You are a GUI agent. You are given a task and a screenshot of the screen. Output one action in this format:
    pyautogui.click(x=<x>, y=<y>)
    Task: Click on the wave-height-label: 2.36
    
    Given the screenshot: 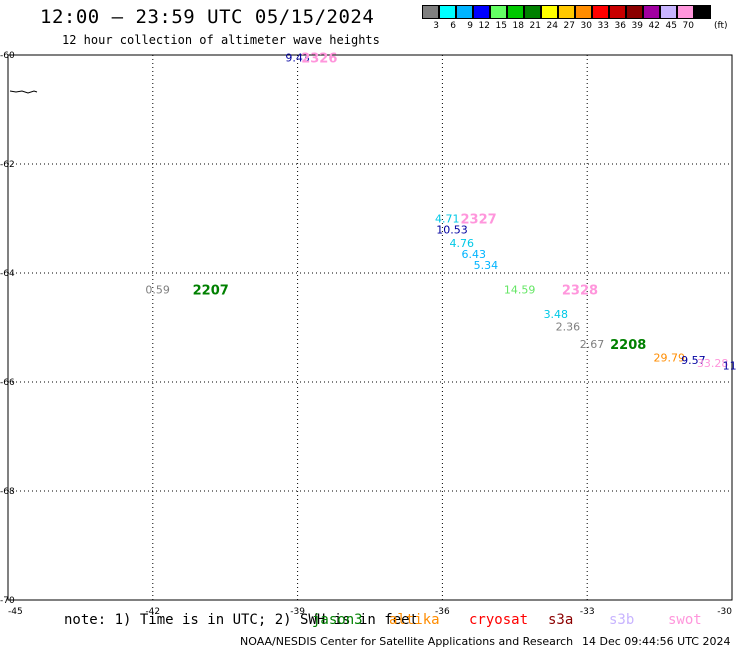 What is the action you would take?
    pyautogui.click(x=568, y=326)
    